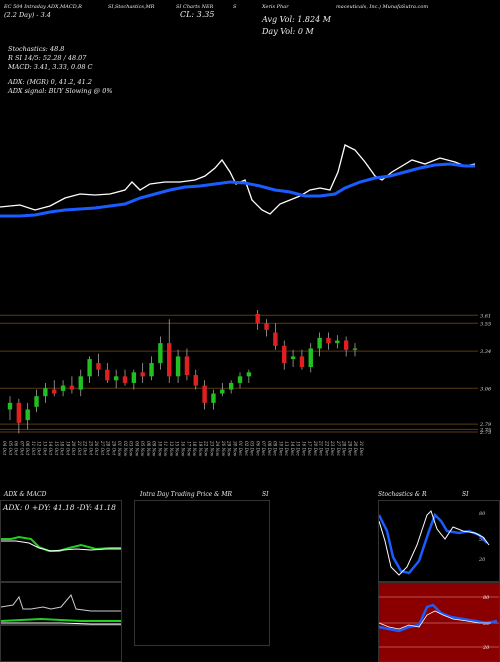 The width and height of the screenshot is (500, 662). I want to click on candlesticks, so click(182, 372).